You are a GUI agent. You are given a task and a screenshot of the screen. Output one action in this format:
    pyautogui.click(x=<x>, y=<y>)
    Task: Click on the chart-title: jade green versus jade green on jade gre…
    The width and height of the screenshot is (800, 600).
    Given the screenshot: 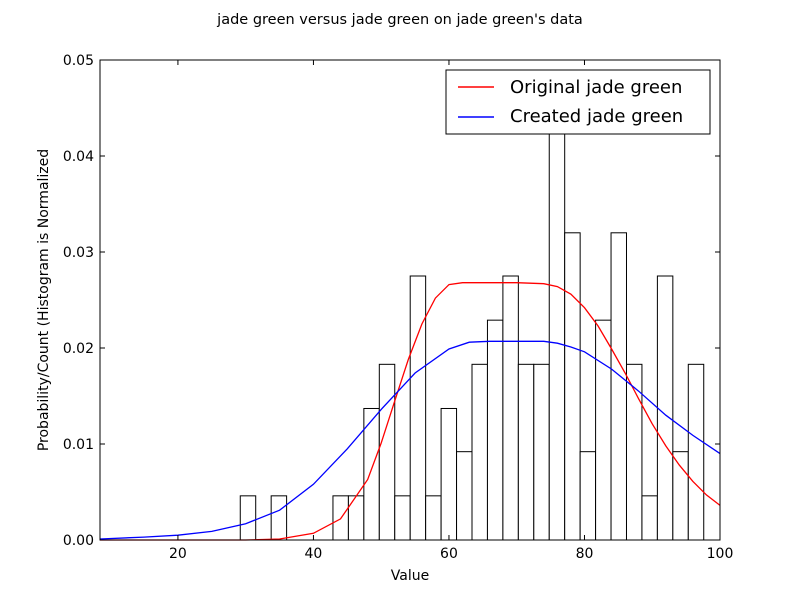 What is the action you would take?
    pyautogui.click(x=399, y=20)
    